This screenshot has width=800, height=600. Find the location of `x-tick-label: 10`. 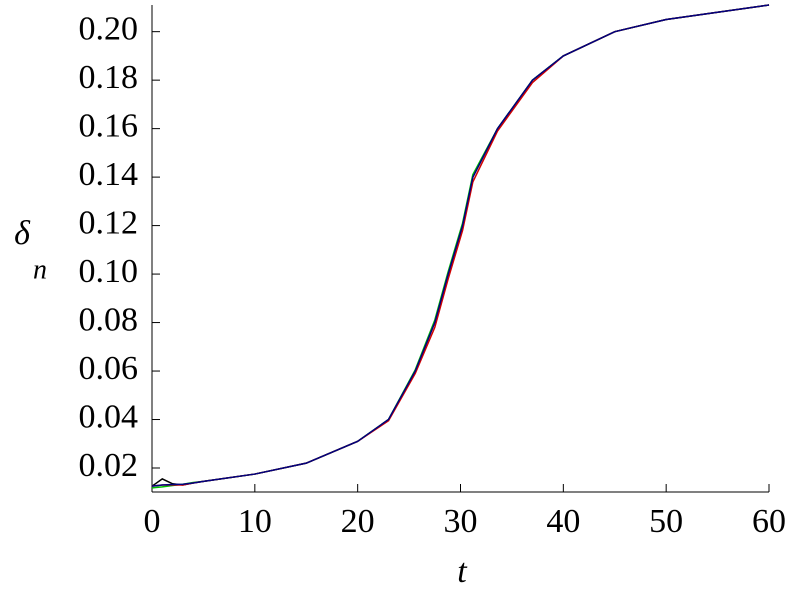

x-tick-label: 10 is located at coordinates (255, 521).